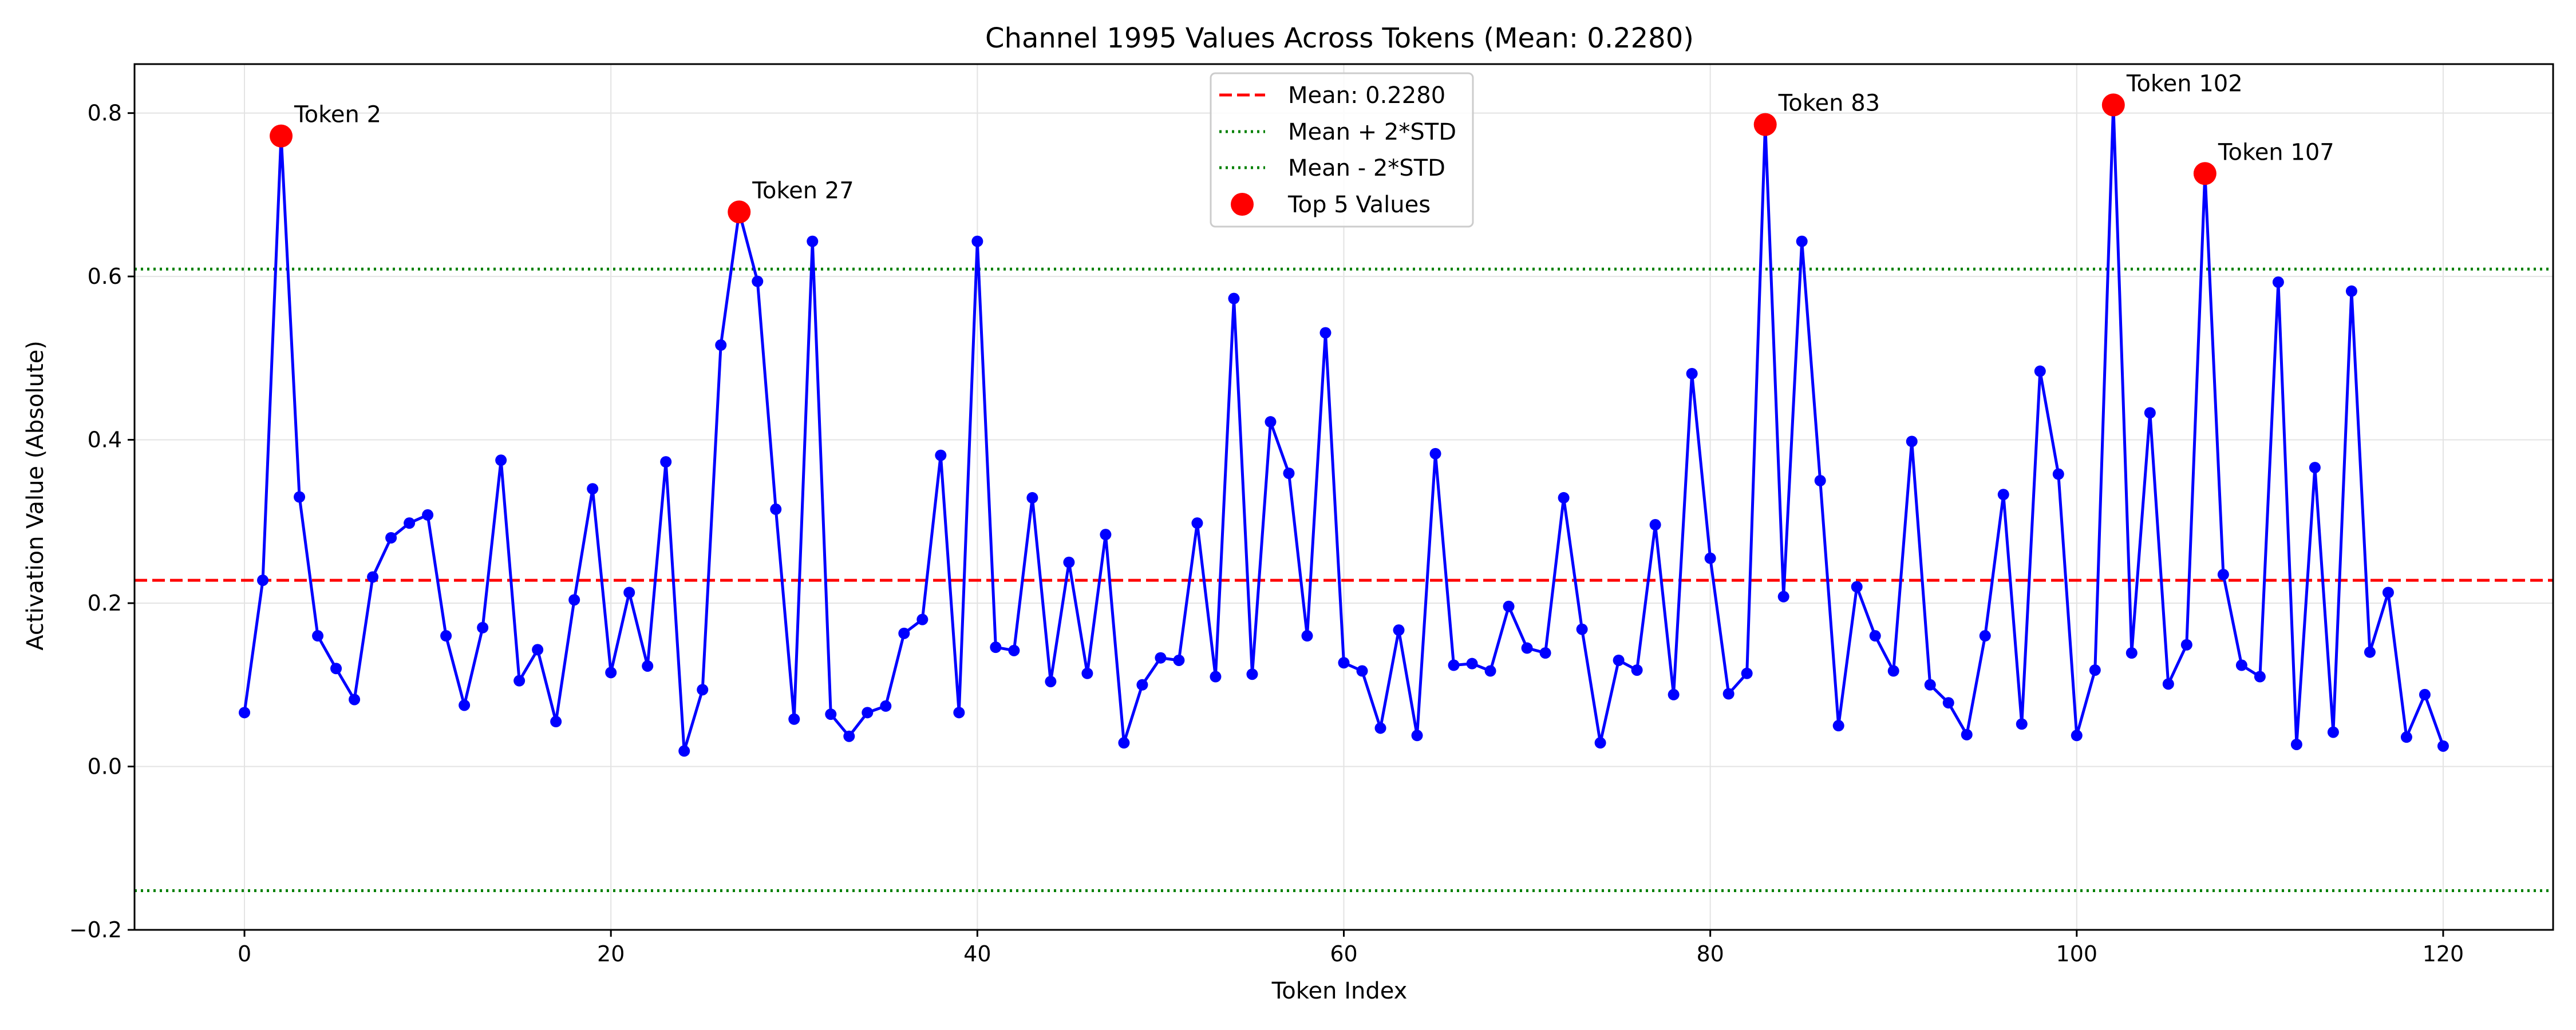 This screenshot has width=2576, height=1030. What do you see at coordinates (1359, 205) in the screenshot?
I see `legend-entry-label: Top 5 Values` at bounding box center [1359, 205].